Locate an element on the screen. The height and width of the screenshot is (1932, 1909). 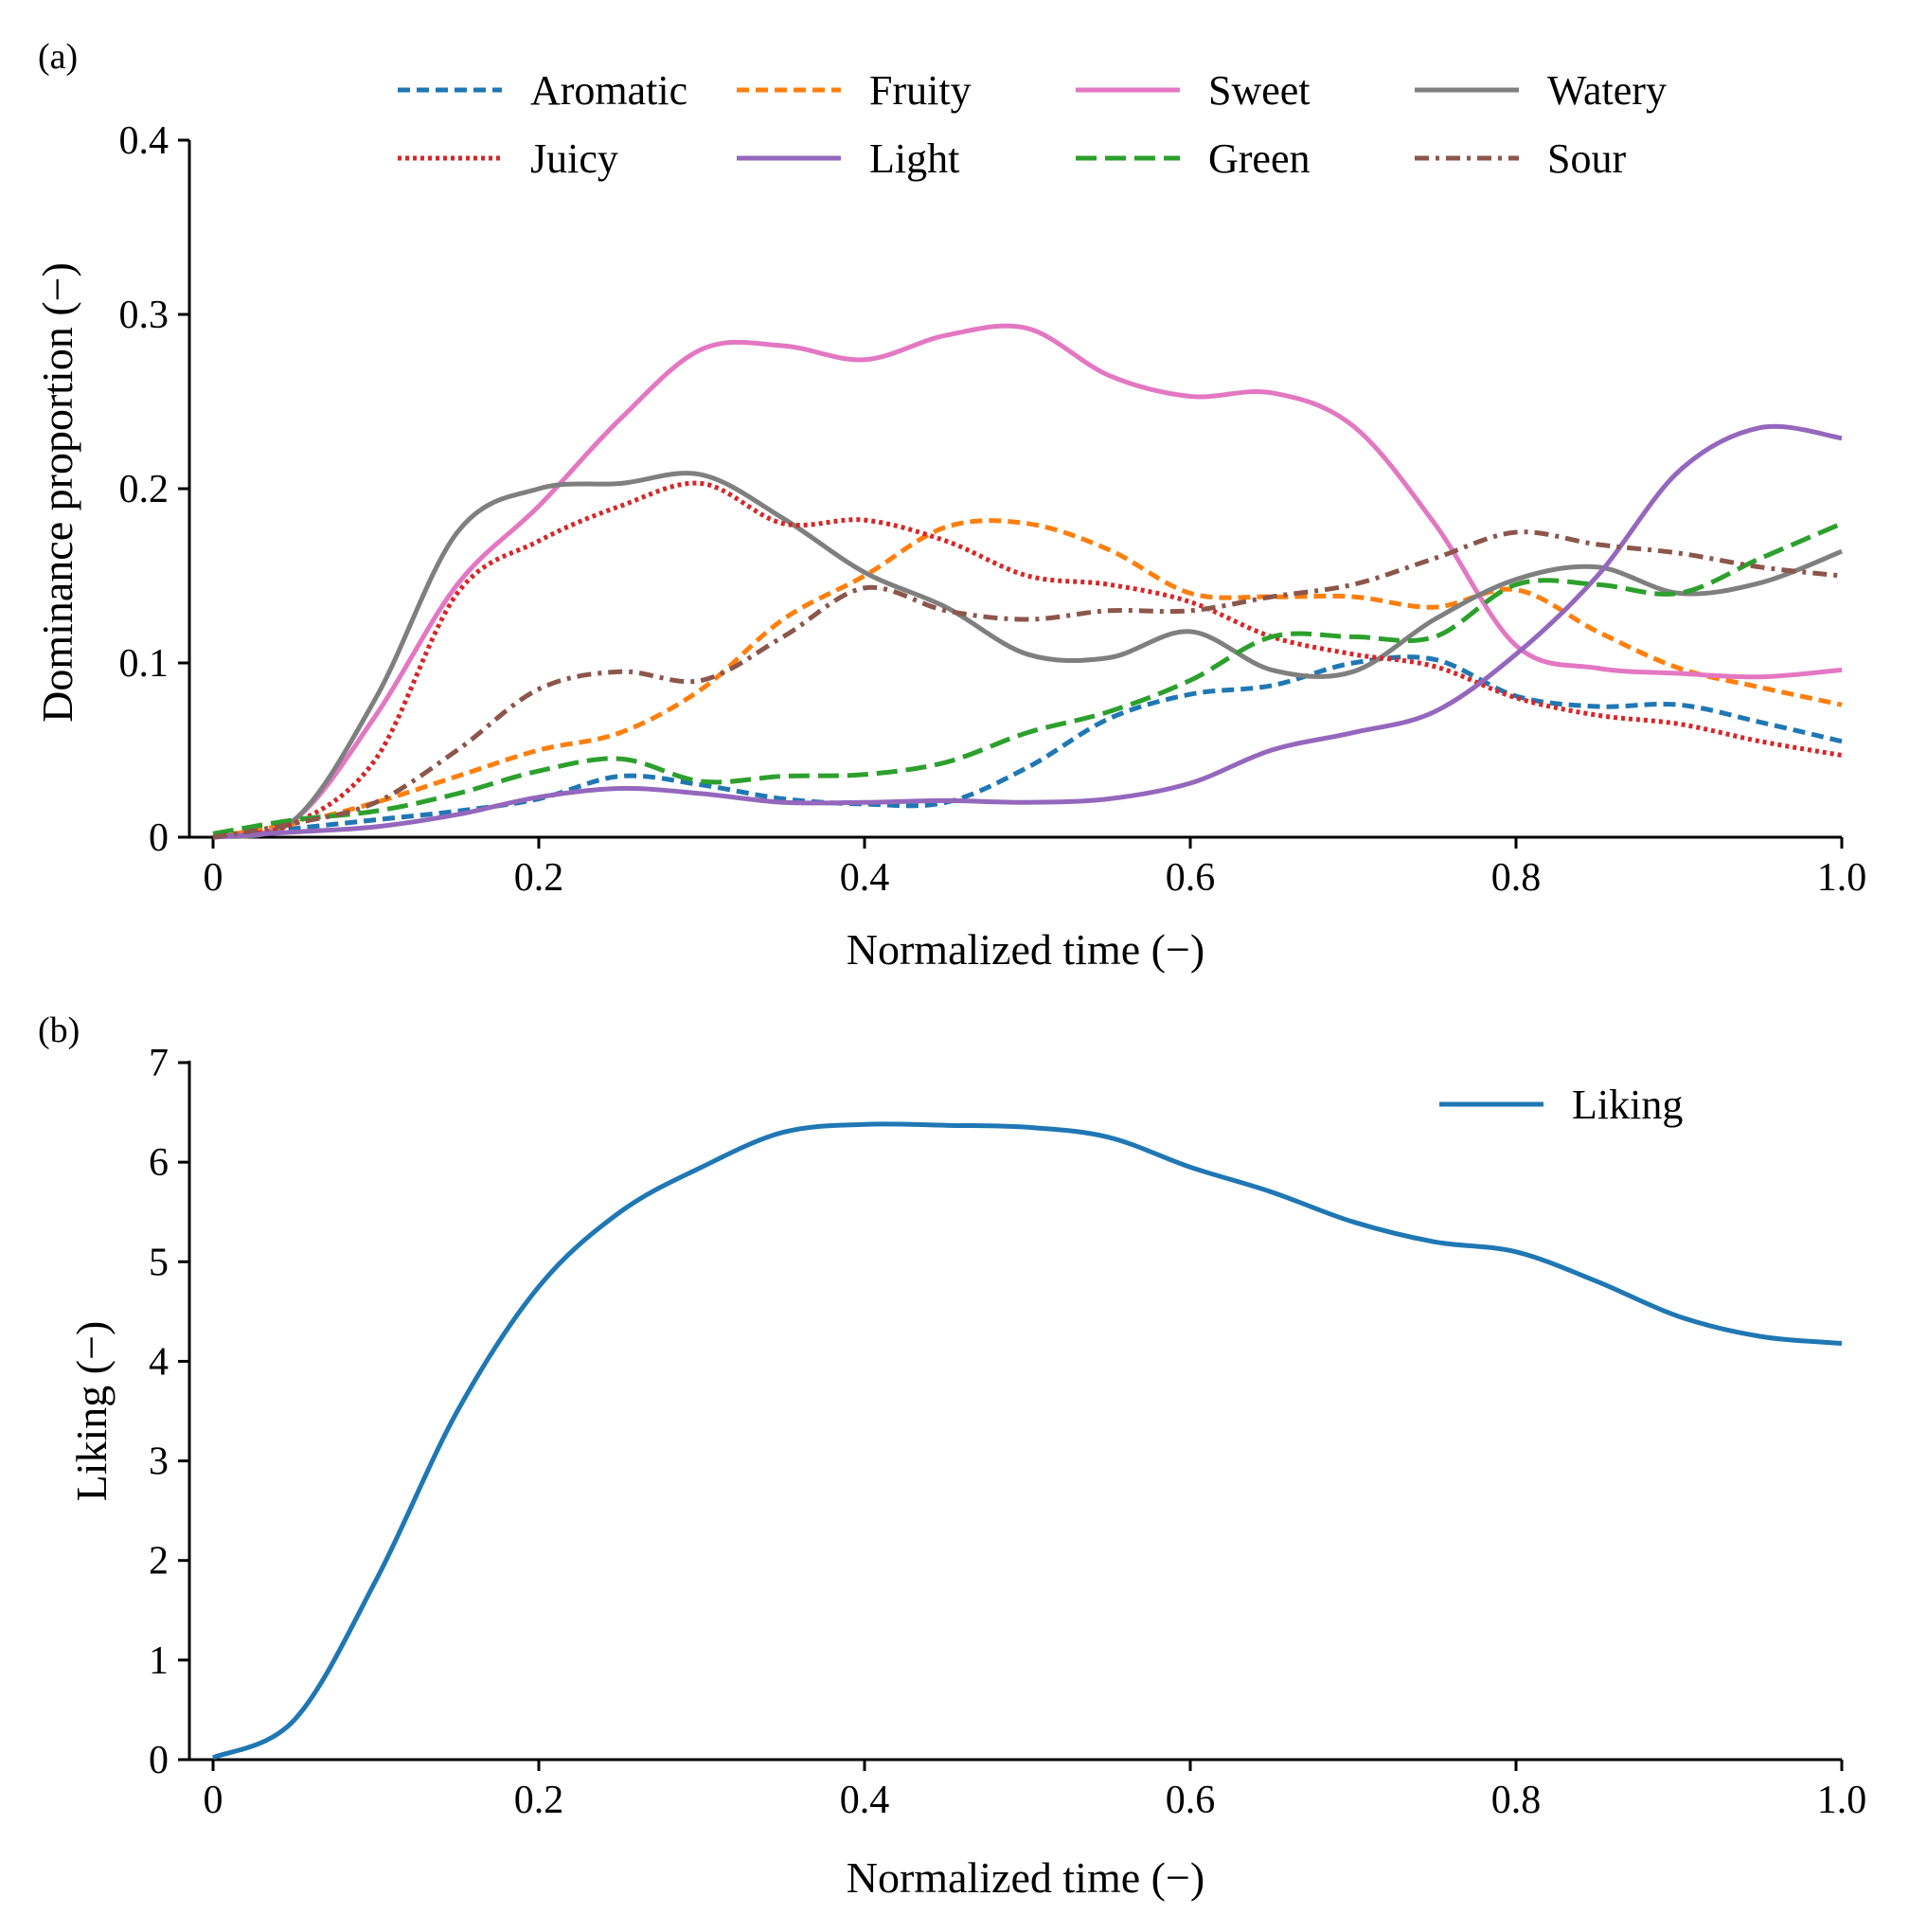
panel-b-x-ticks: 0 0.2 0.4 0.6 0.8 1.0 is located at coordinates (1035, 1791).